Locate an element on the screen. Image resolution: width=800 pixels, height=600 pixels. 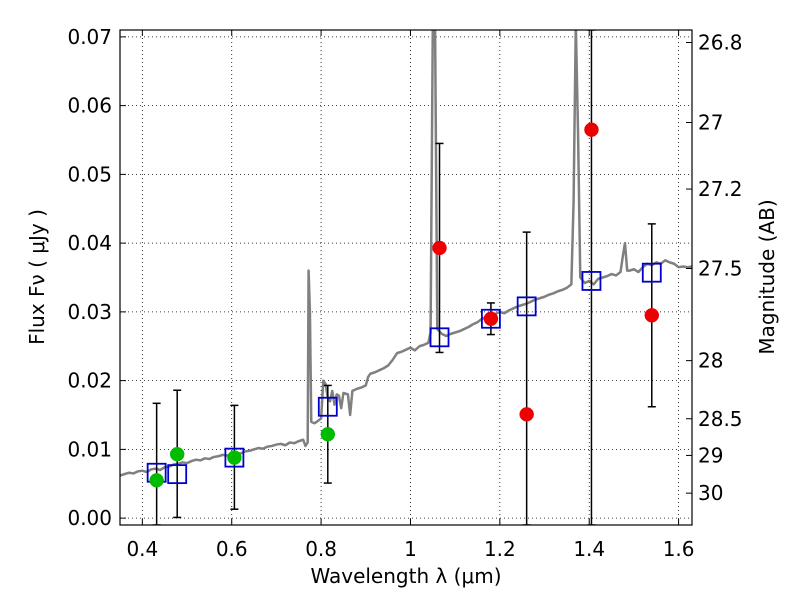
y-tick-label: 0.01 is located at coordinates (89, 449).